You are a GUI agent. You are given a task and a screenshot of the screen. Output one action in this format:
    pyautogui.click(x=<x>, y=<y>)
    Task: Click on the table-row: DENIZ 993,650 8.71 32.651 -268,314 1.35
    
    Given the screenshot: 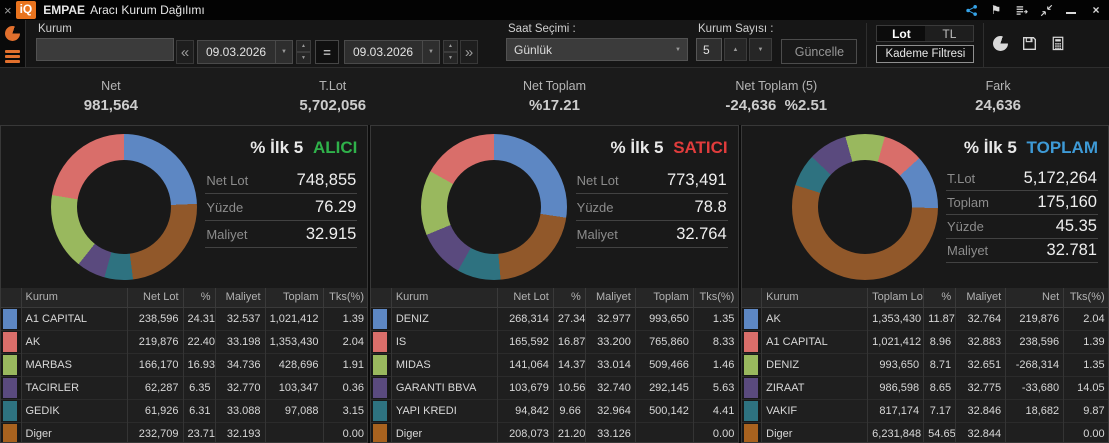 What is the action you would take?
    pyautogui.click(x=924, y=364)
    